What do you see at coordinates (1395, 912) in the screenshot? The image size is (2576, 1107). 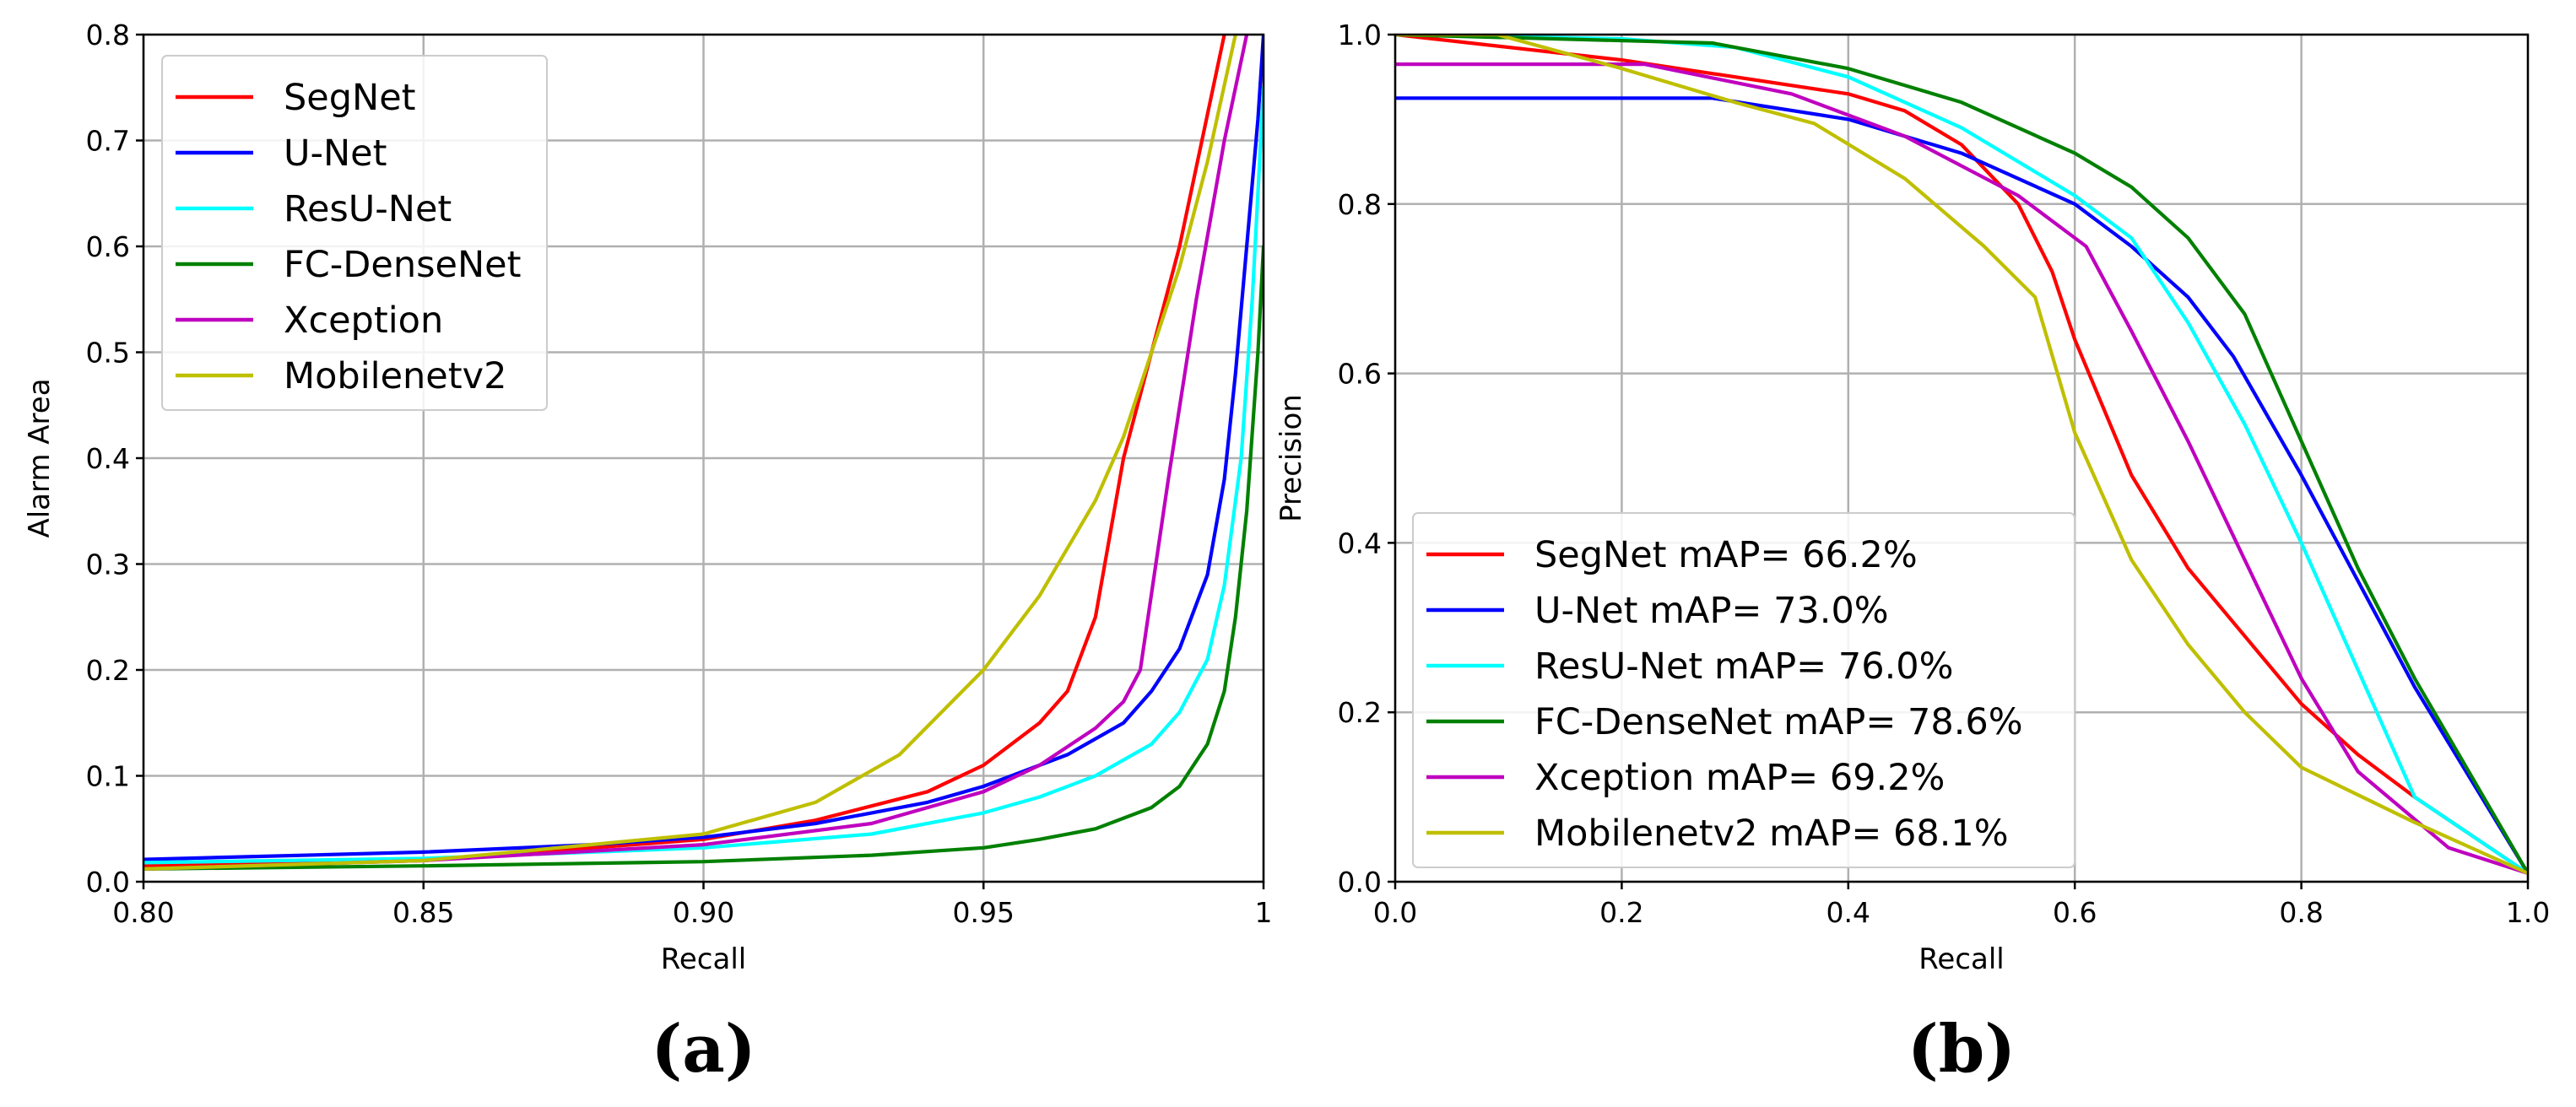 I see `x-tick-label: 0.0` at bounding box center [1395, 912].